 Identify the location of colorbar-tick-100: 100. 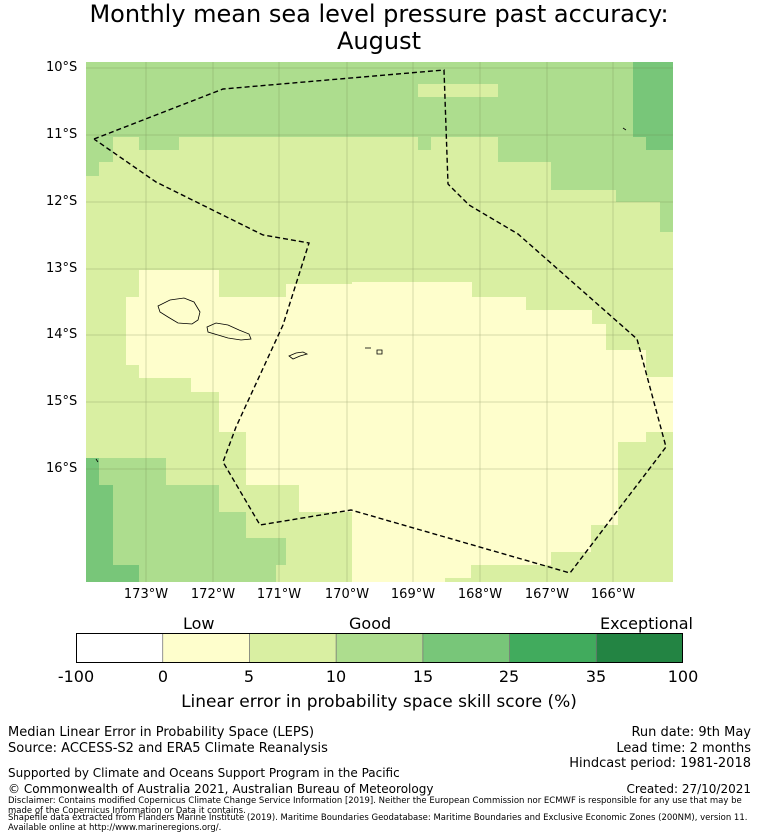
(683, 676).